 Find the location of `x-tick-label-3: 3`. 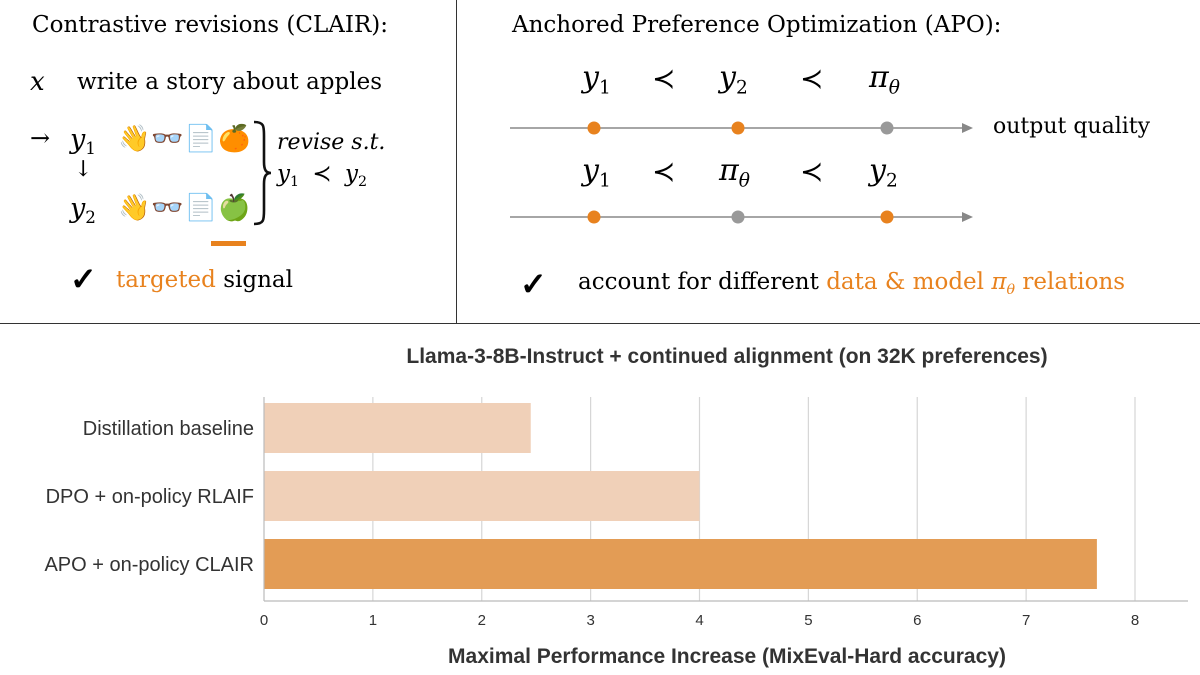

x-tick-label-3: 3 is located at coordinates (590, 620).